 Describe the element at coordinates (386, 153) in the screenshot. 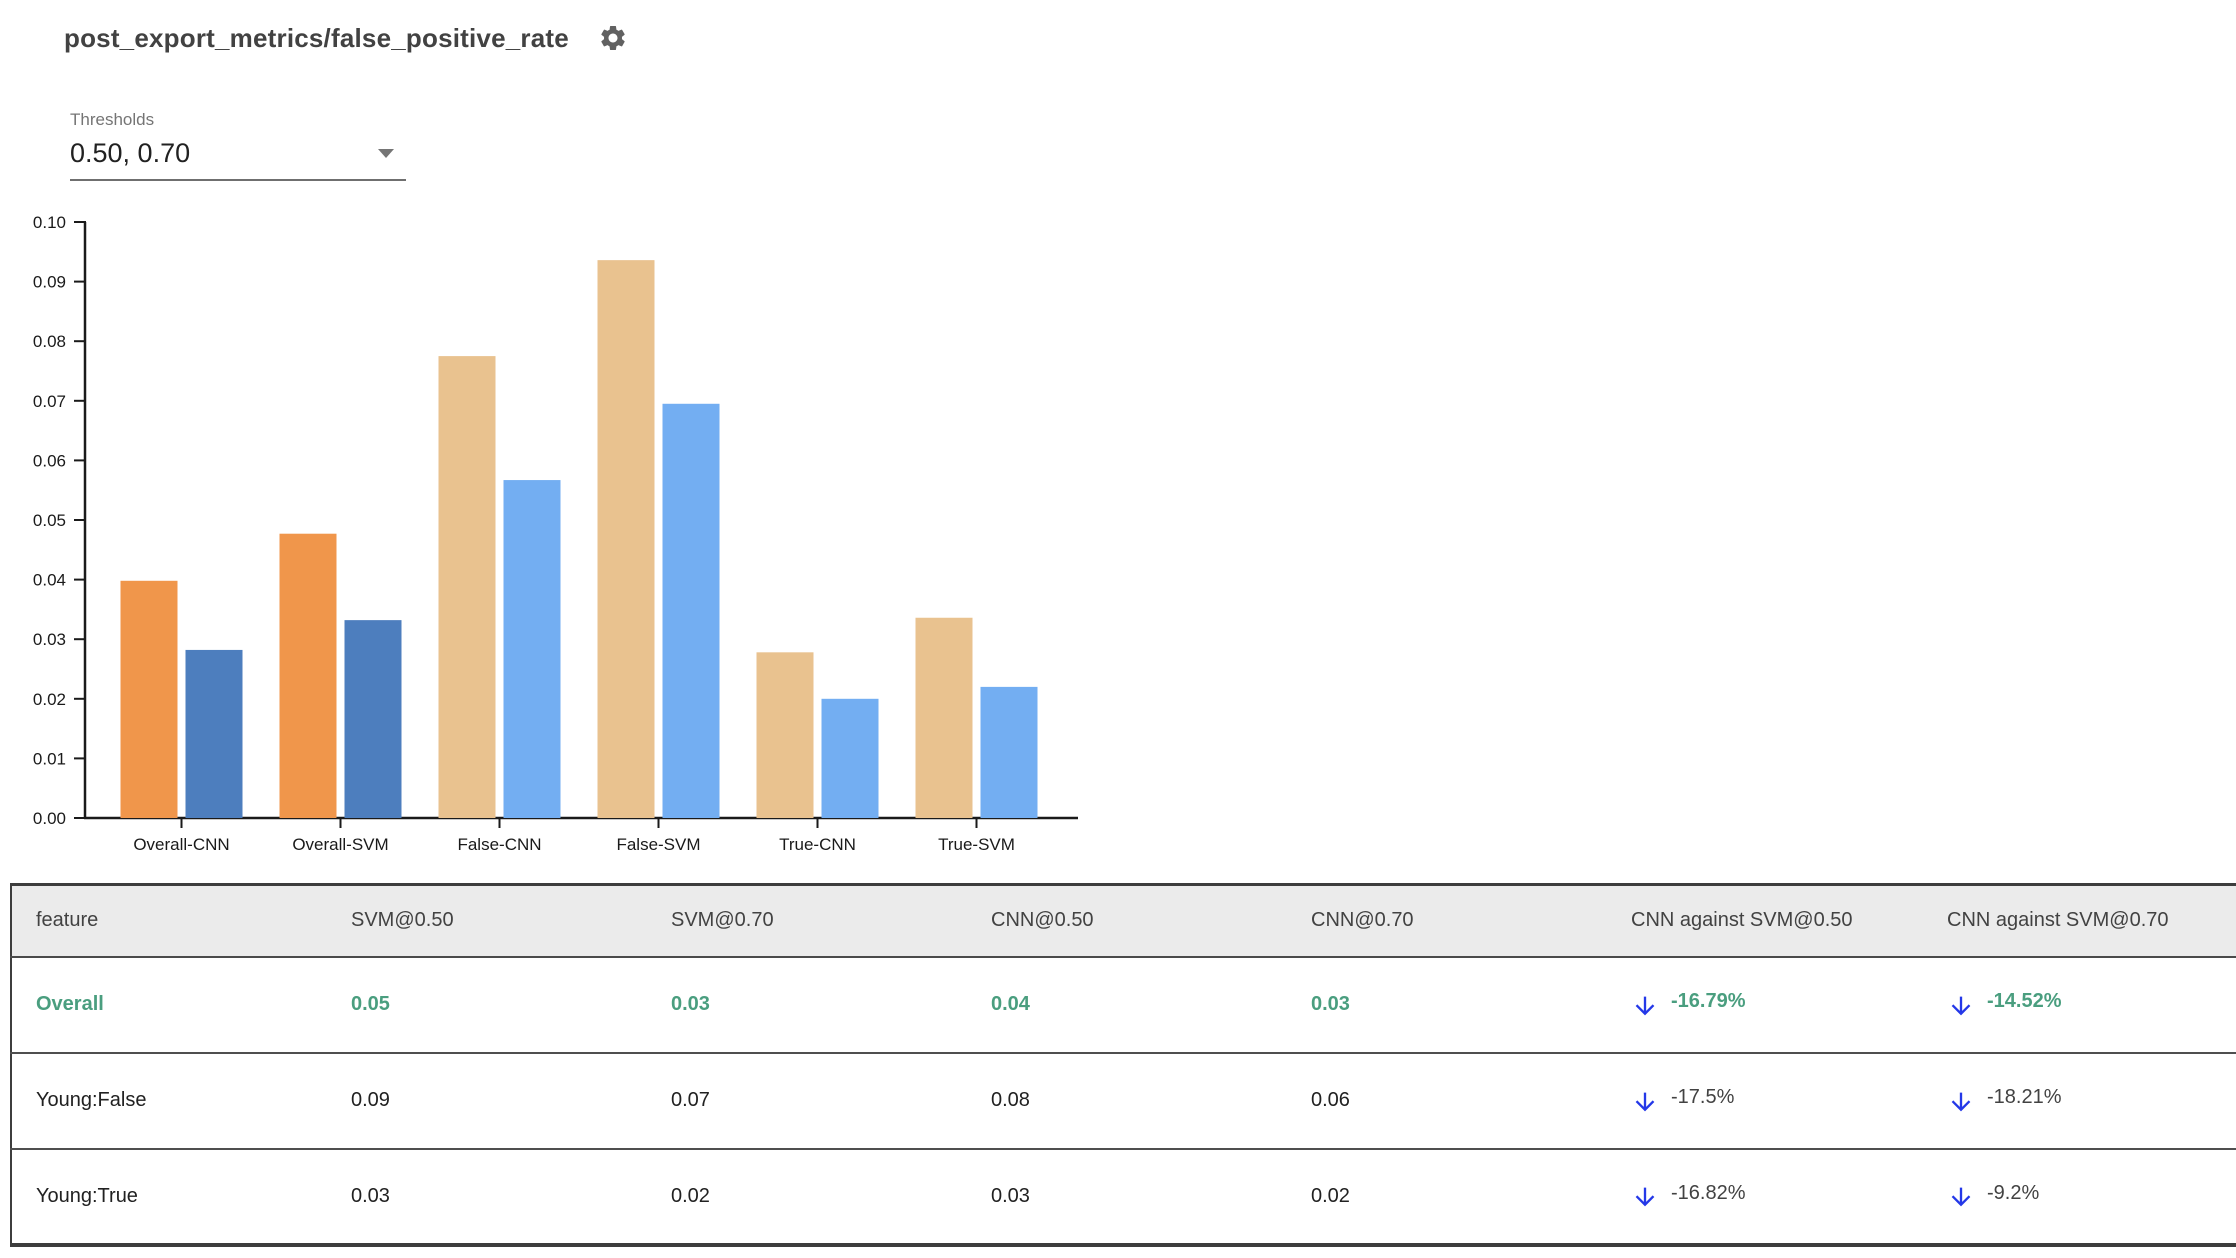

I see `chevron-down-icon` at that location.